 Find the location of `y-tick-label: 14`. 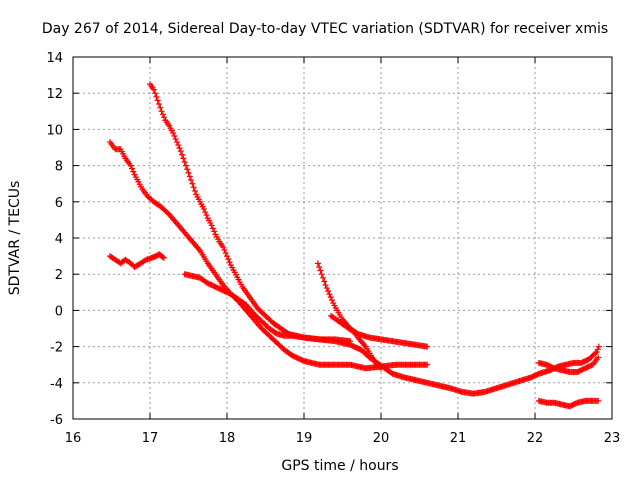

y-tick-label: 14 is located at coordinates (54, 58).